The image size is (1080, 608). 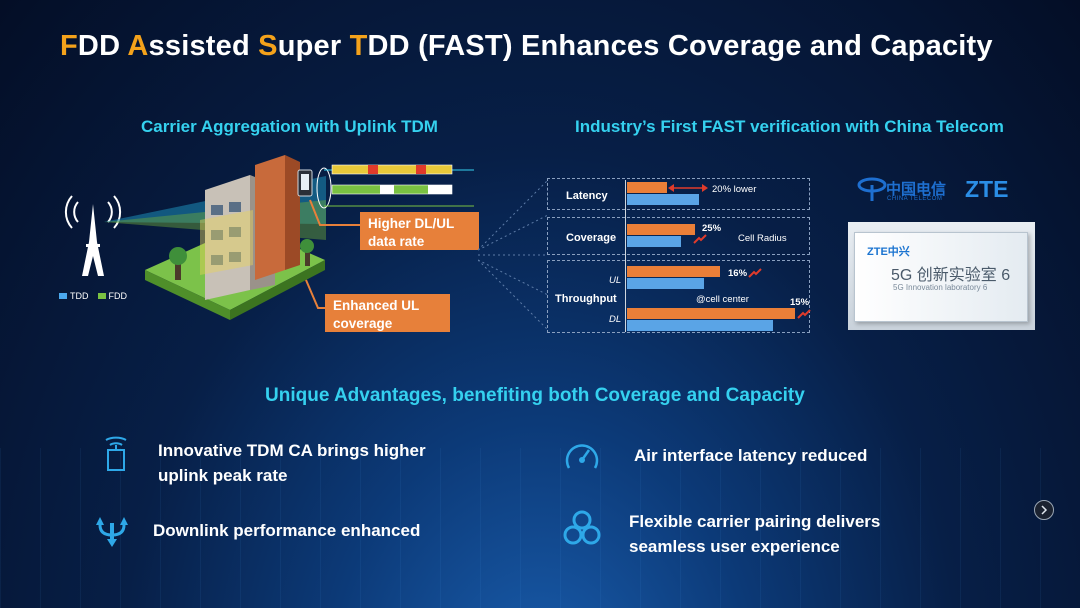 I want to click on latency-baseline-bar, so click(x=663, y=199).